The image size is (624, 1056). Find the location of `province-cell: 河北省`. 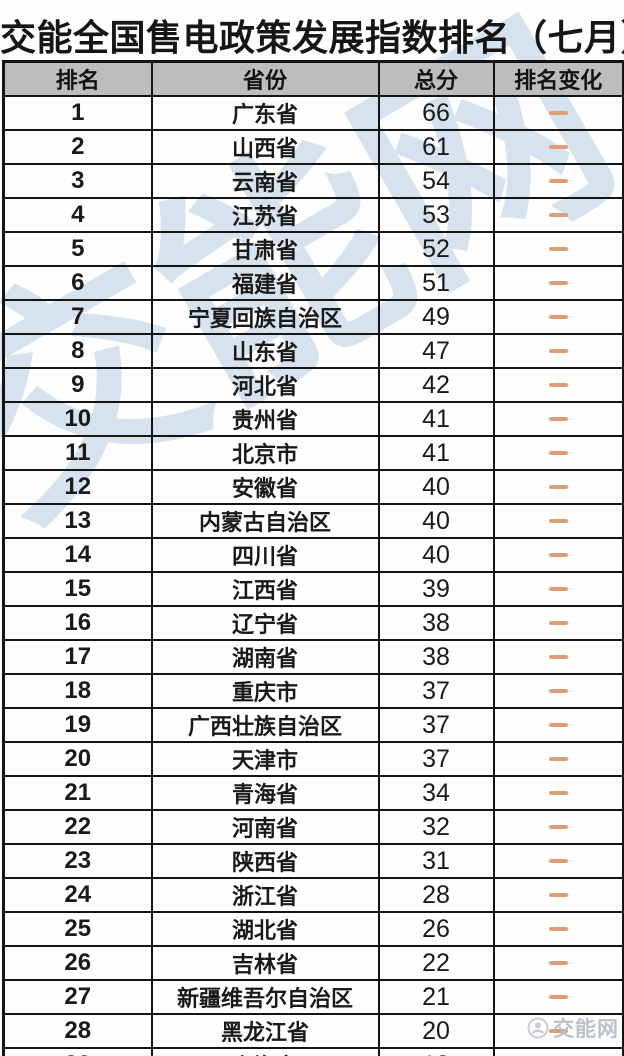

province-cell: 河北省 is located at coordinates (265, 385).